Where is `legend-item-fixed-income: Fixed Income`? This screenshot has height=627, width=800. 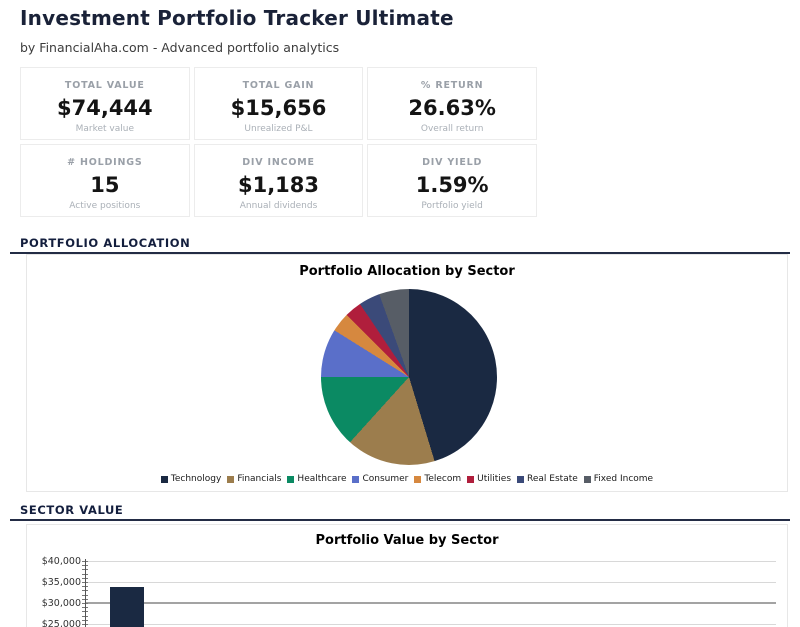
legend-item-fixed-income: Fixed Income is located at coordinates (618, 479).